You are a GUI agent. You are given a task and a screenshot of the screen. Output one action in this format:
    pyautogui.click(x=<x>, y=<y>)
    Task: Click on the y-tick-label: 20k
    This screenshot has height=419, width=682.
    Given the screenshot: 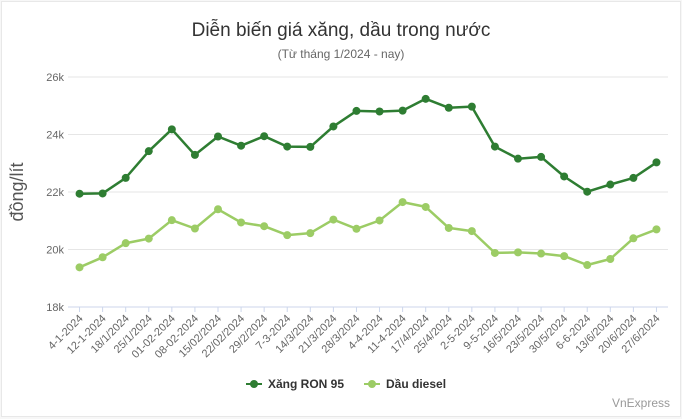 What is the action you would take?
    pyautogui.click(x=55, y=251)
    